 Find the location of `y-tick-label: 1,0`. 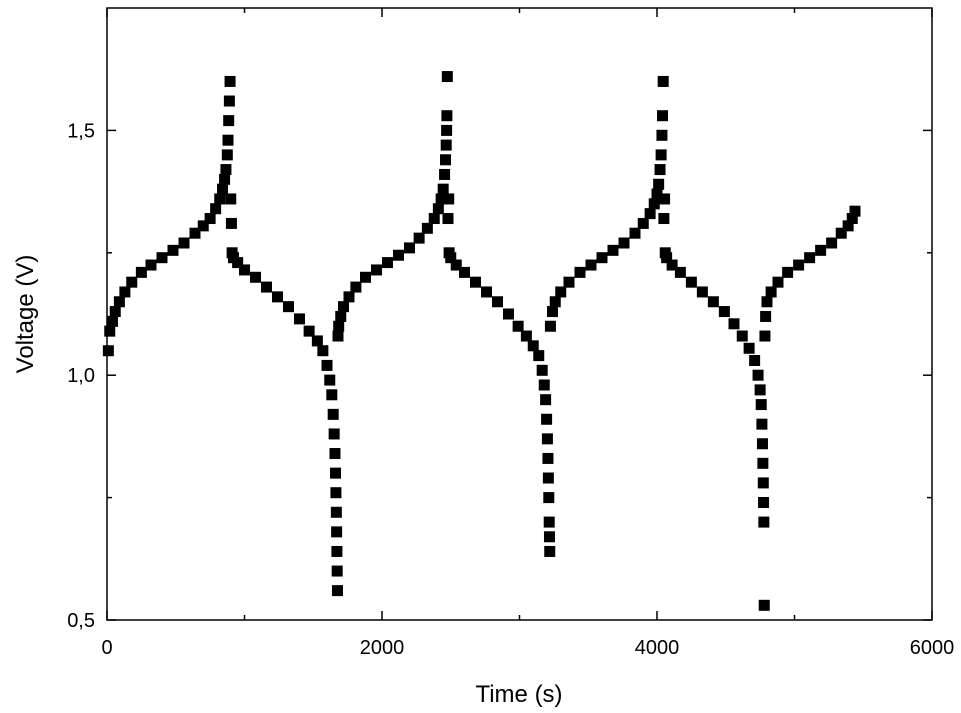

y-tick-label: 1,0 is located at coordinates (81, 376).